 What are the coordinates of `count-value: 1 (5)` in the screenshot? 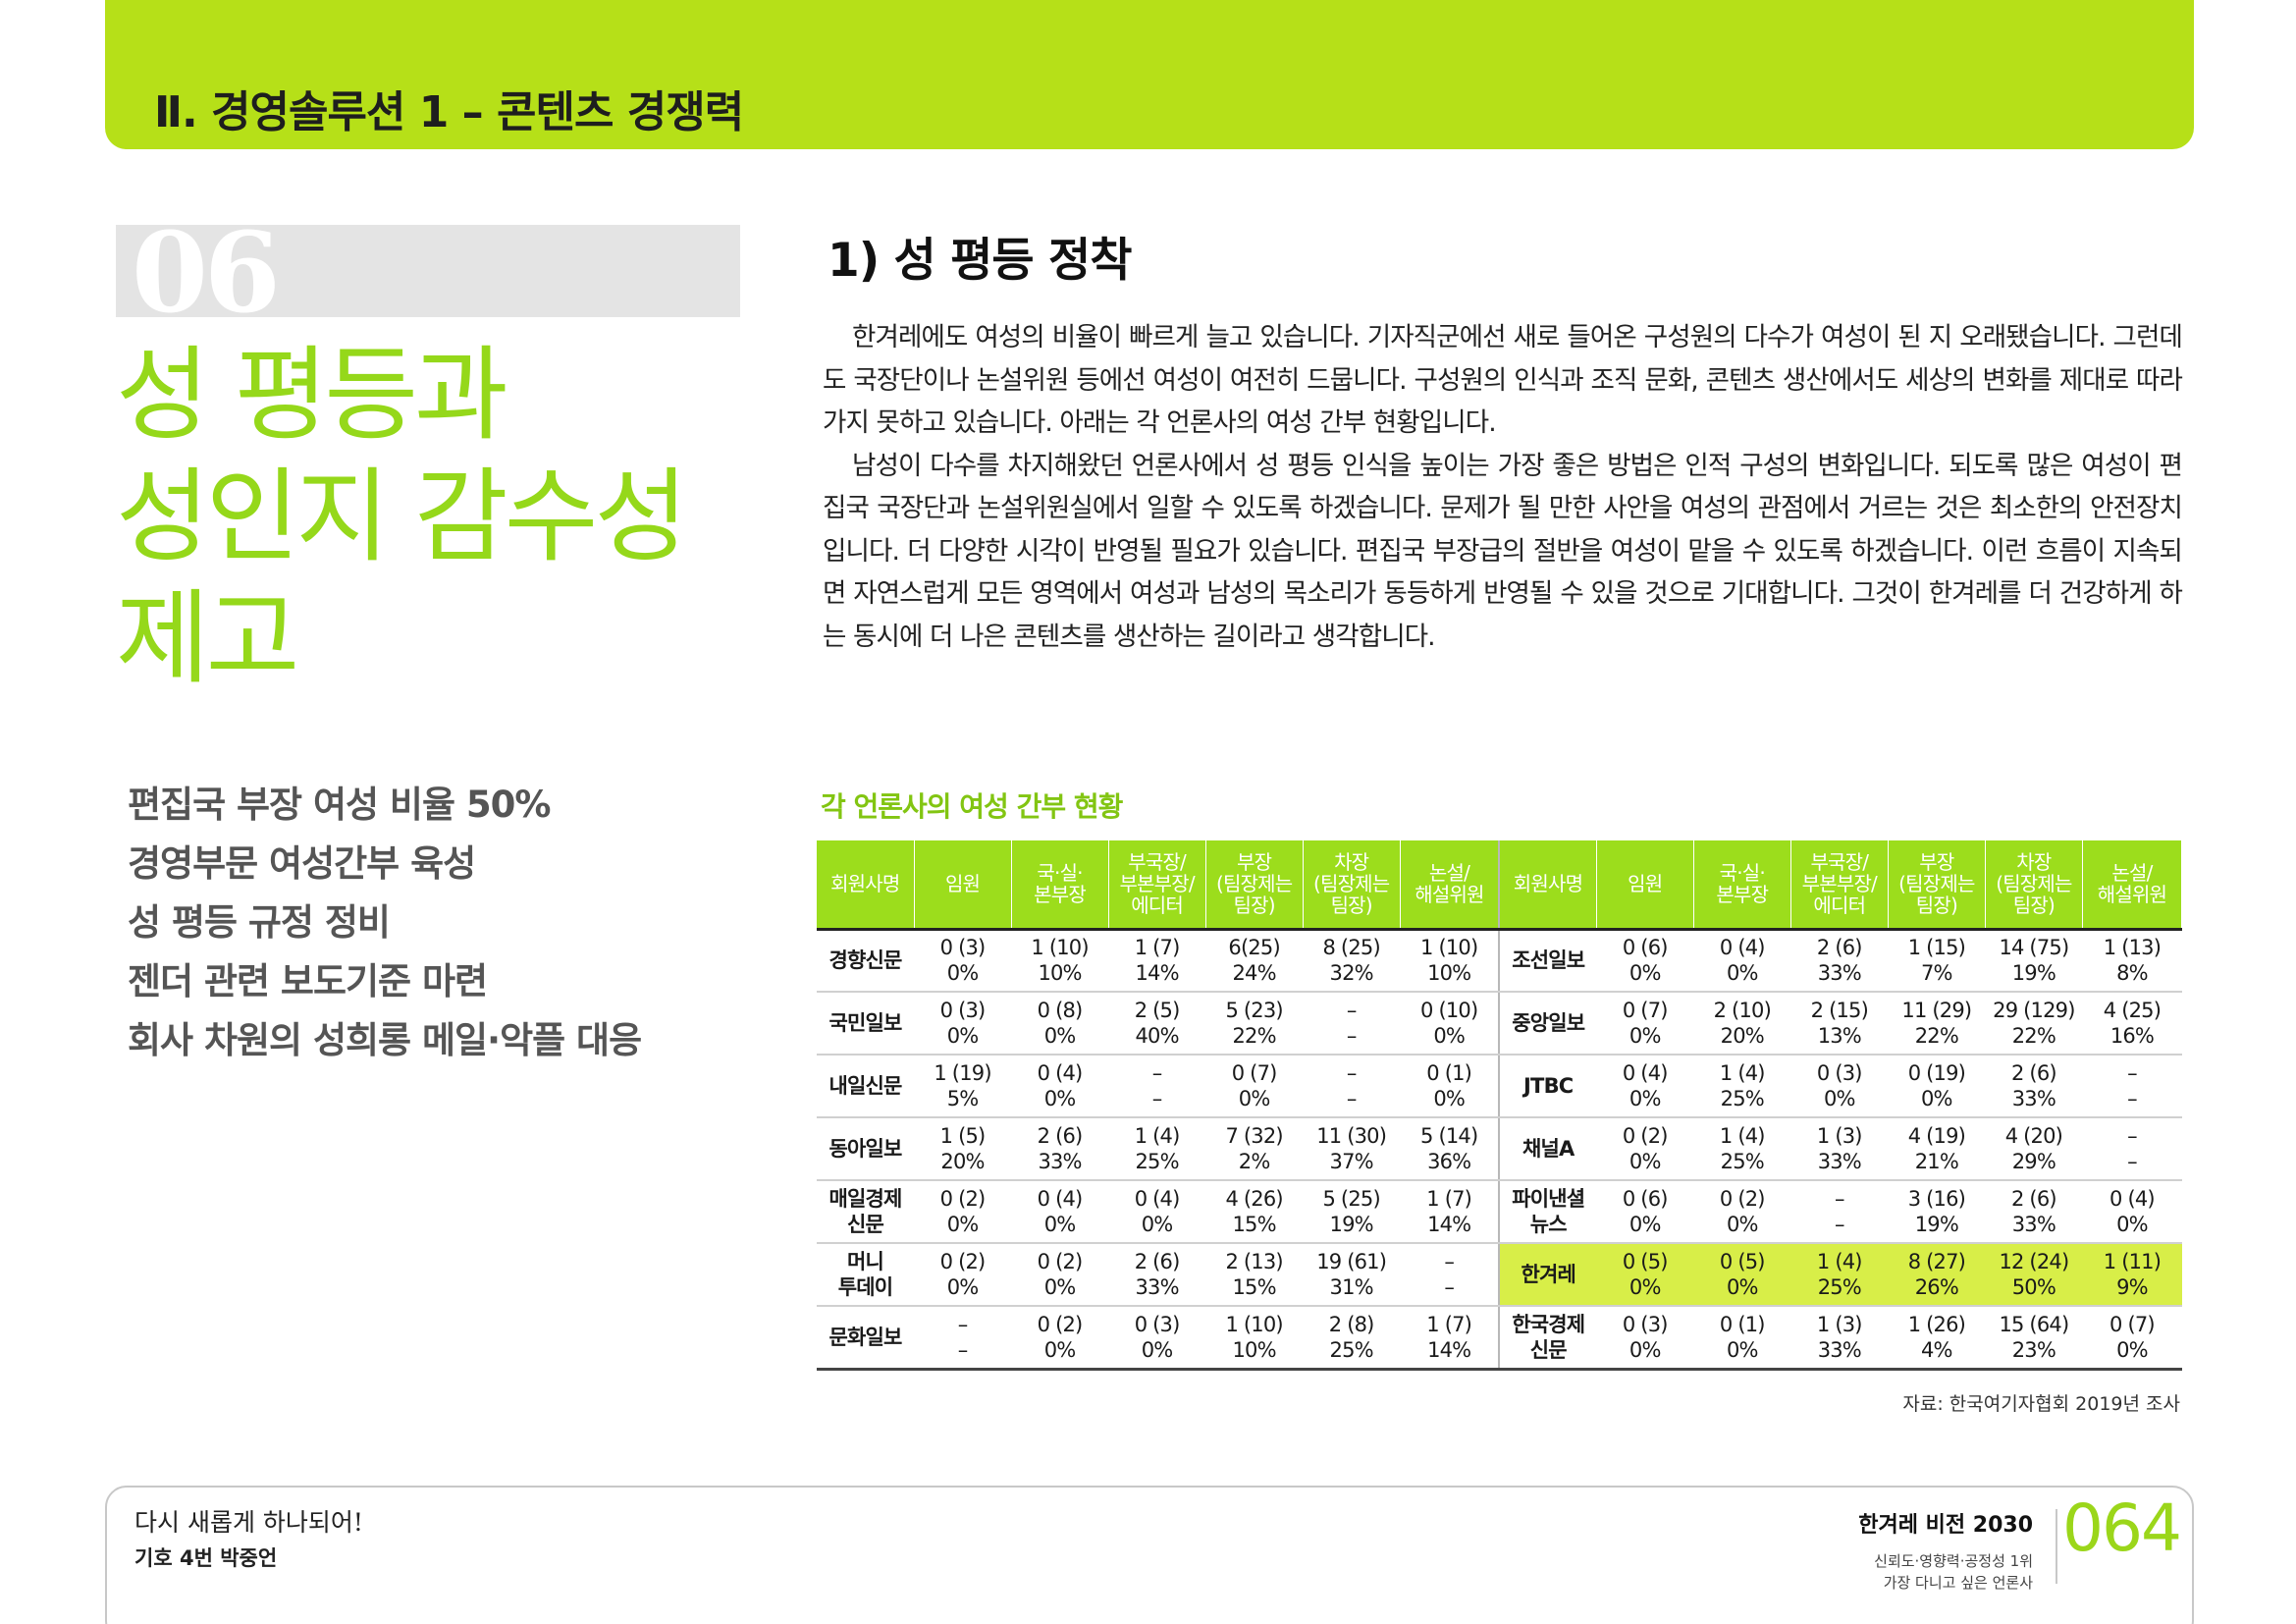 It's located at (963, 1136).